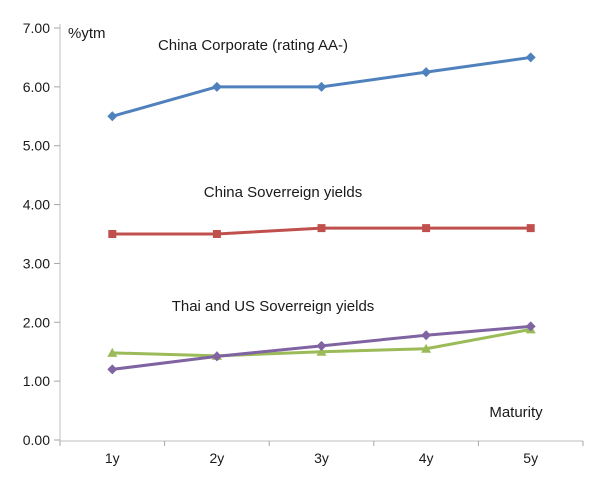 The width and height of the screenshot is (603, 483). Describe the element at coordinates (283, 192) in the screenshot. I see `annotation-label-china-sovereign: China Soverreign yields` at that location.